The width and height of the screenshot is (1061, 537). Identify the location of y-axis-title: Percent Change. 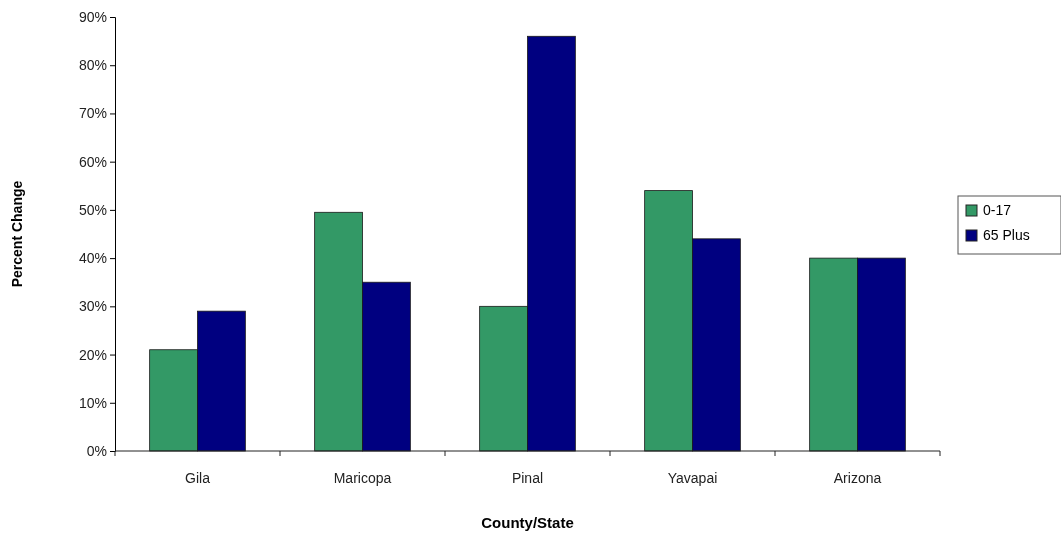
(17, 234).